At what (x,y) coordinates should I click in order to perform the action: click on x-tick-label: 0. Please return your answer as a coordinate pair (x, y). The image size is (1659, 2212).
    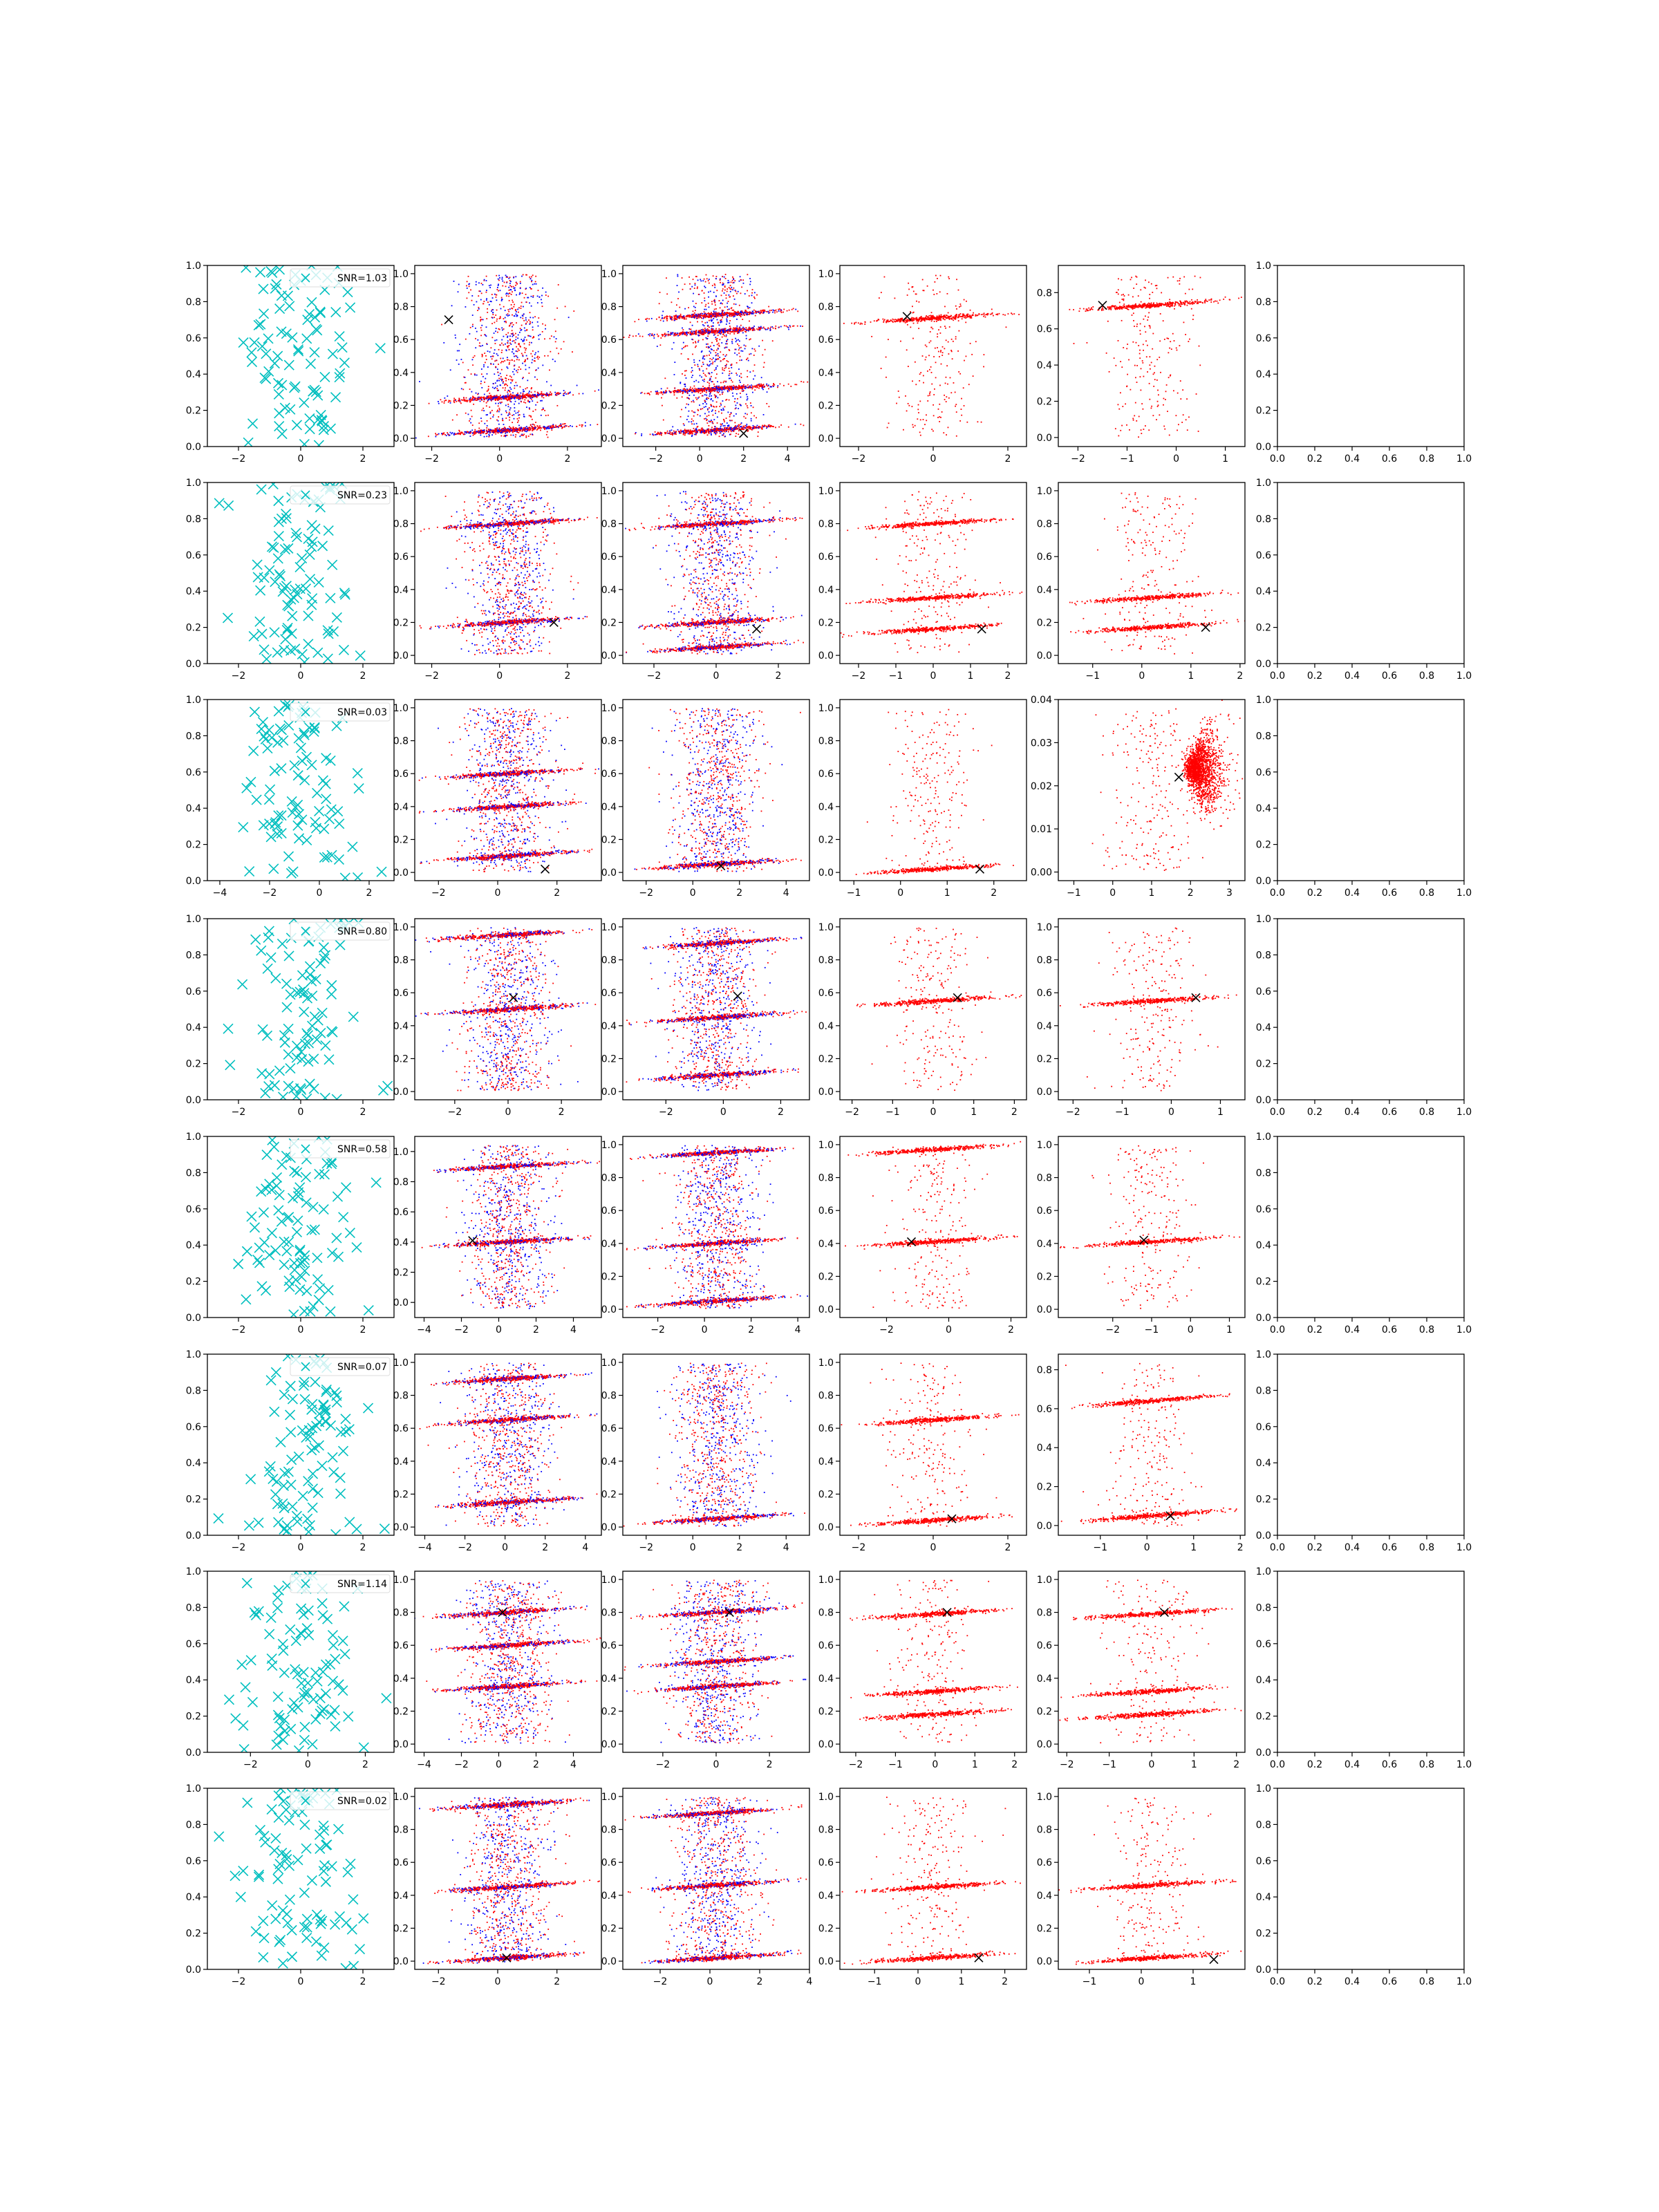
    Looking at the image, I should click on (700, 459).